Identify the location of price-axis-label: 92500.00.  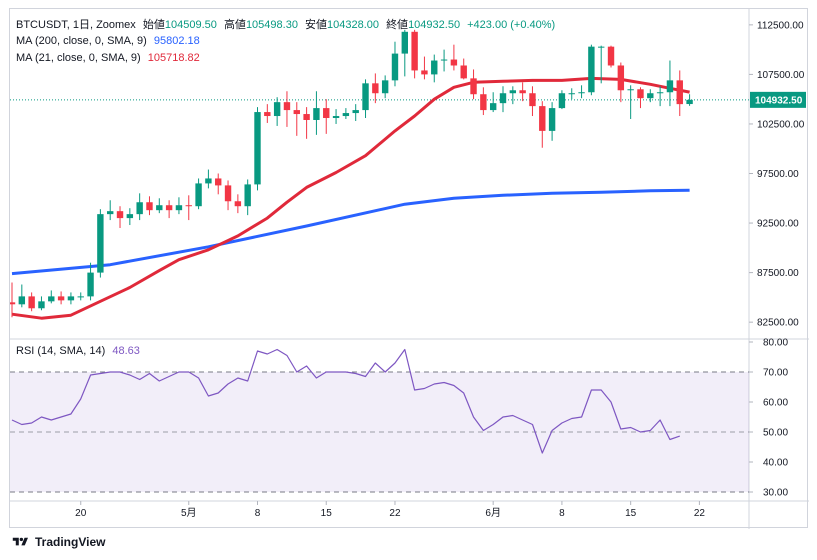
(778, 224).